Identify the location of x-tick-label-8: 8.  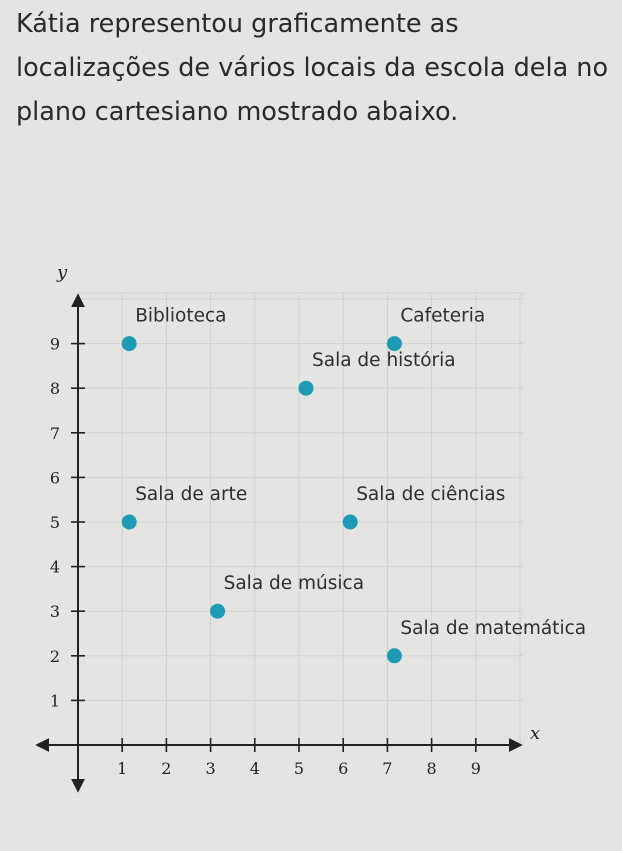
(432, 768).